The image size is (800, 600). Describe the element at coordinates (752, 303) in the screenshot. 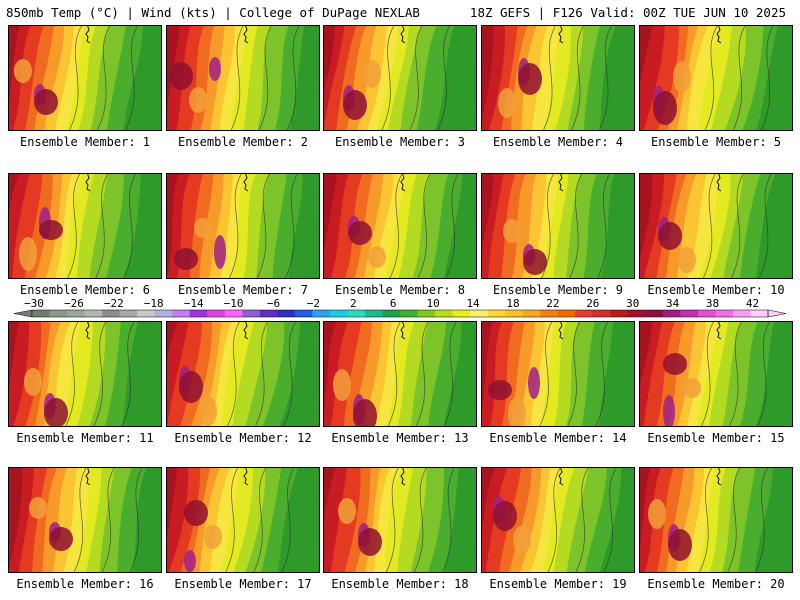

I see `colorbar-tick-label: 42` at that location.